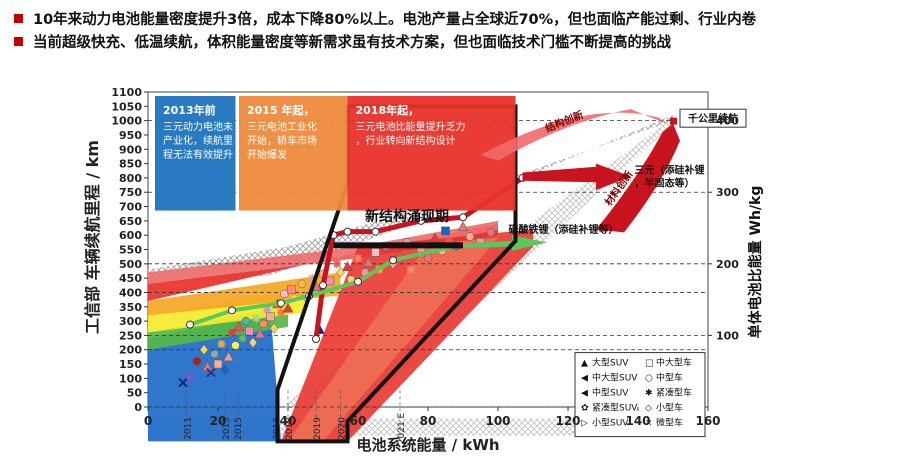  I want to click on era-text-line: 开始，轿车市场, so click(282, 140).